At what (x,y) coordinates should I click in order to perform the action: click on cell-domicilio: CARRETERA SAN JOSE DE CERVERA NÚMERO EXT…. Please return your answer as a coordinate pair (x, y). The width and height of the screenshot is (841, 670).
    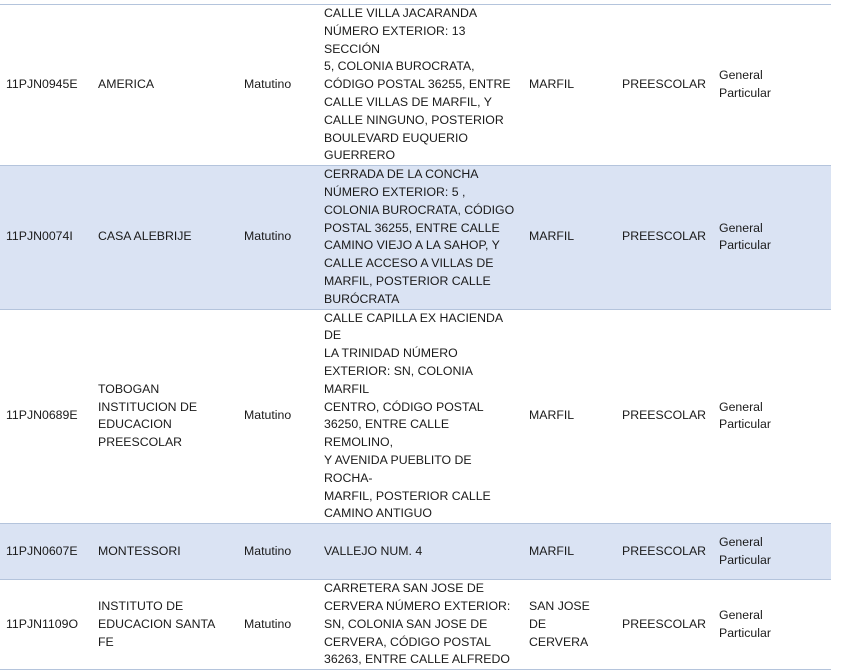
    Looking at the image, I should click on (420, 624).